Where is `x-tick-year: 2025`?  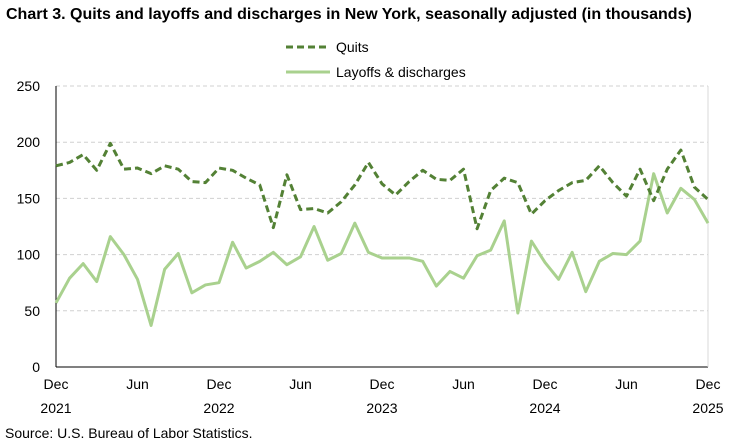 x-tick-year: 2025 is located at coordinates (707, 408).